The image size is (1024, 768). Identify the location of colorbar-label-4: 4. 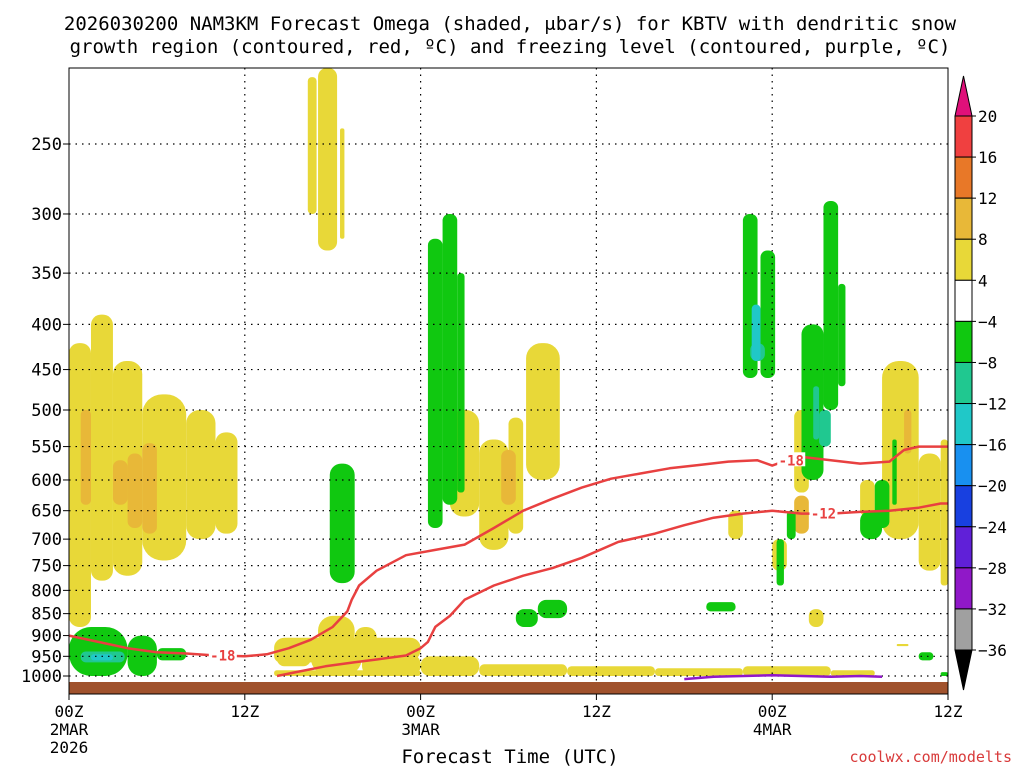
(983, 280).